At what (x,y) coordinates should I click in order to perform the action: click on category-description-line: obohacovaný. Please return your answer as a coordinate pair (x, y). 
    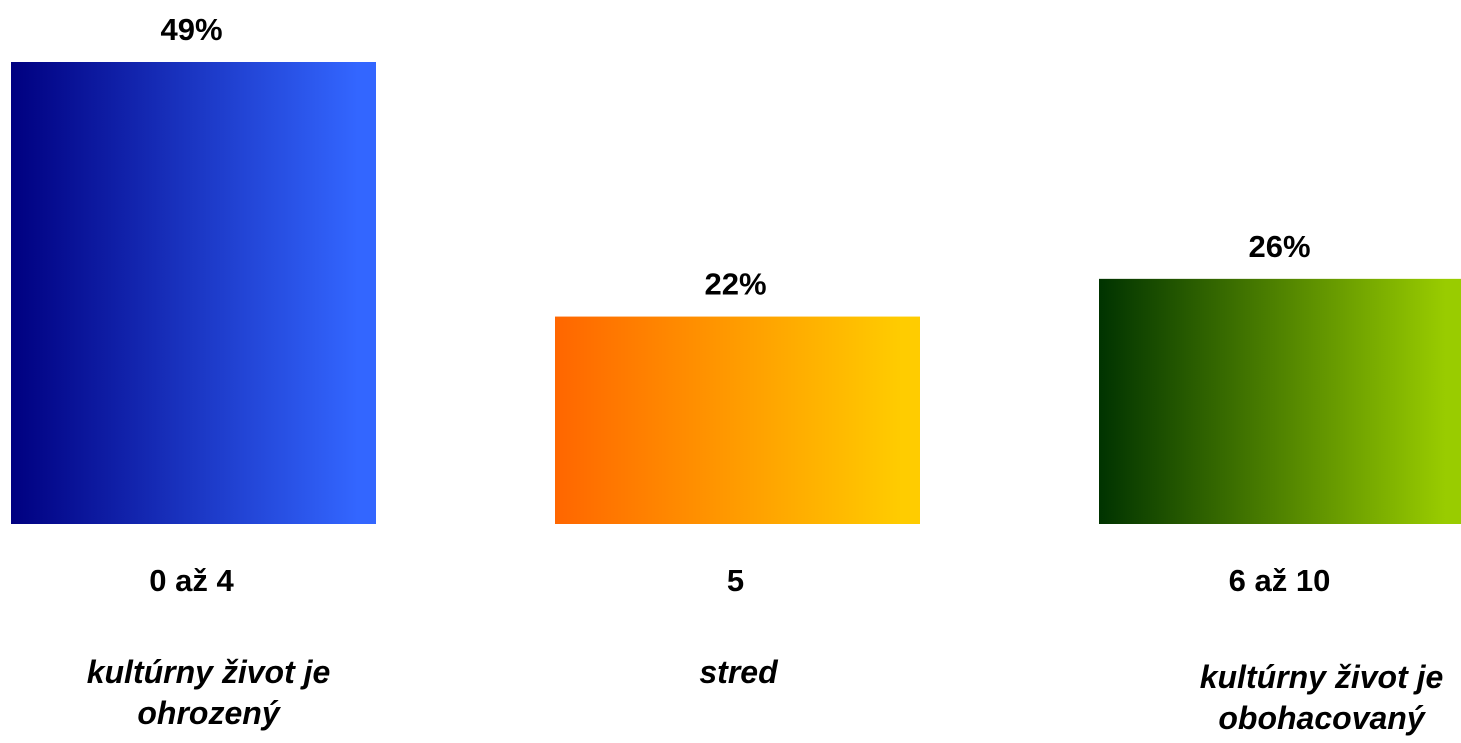
    Looking at the image, I should click on (1322, 718).